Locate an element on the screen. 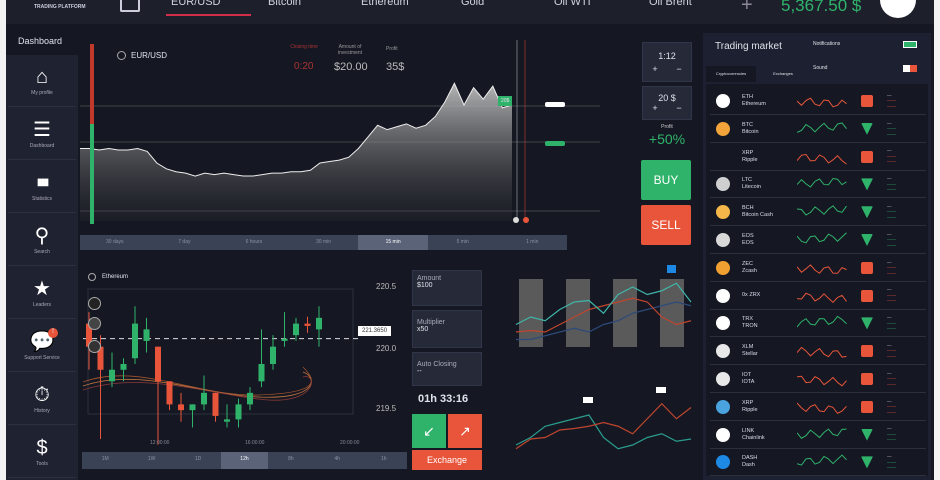 The height and width of the screenshot is (480, 940). market-row: DASH Dash — —— —— is located at coordinates (818, 463).